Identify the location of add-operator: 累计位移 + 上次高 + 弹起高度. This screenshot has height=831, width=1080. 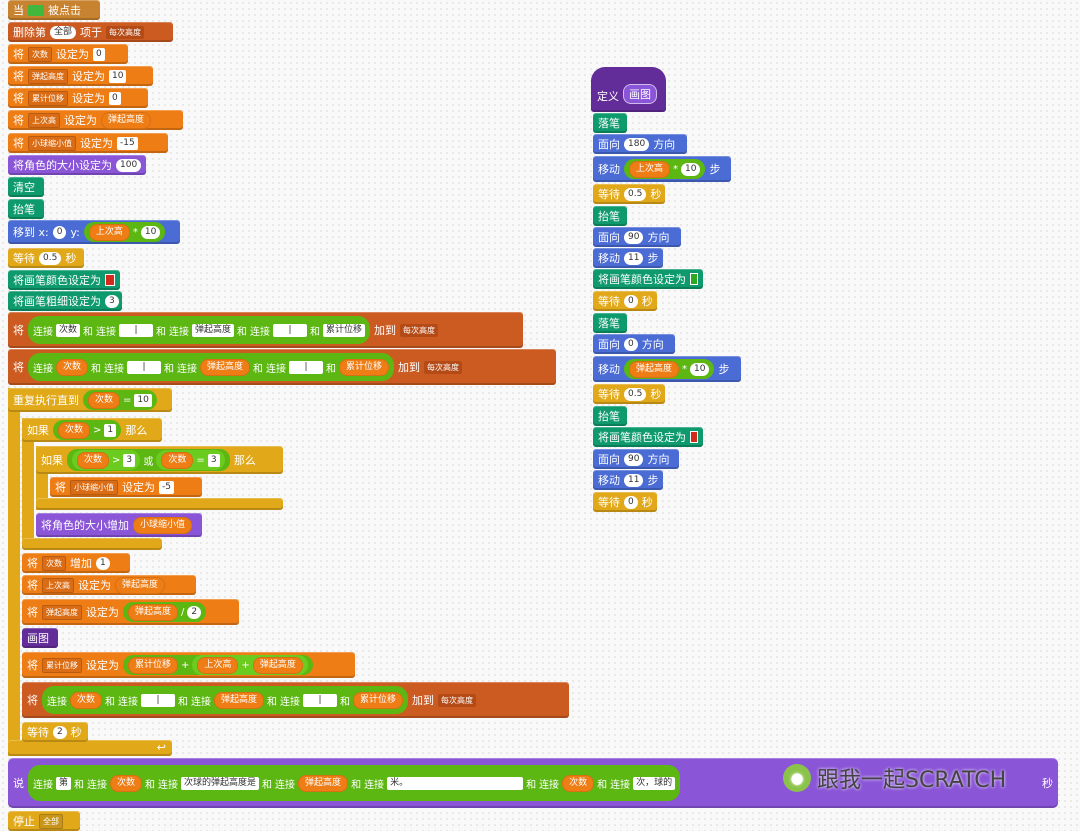
(218, 665).